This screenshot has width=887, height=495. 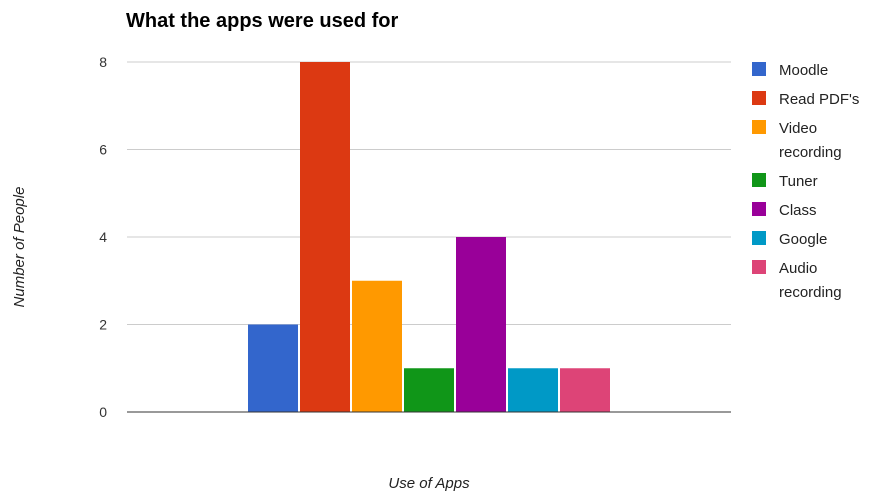 What do you see at coordinates (103, 412) in the screenshot?
I see `y-tick-label: 0` at bounding box center [103, 412].